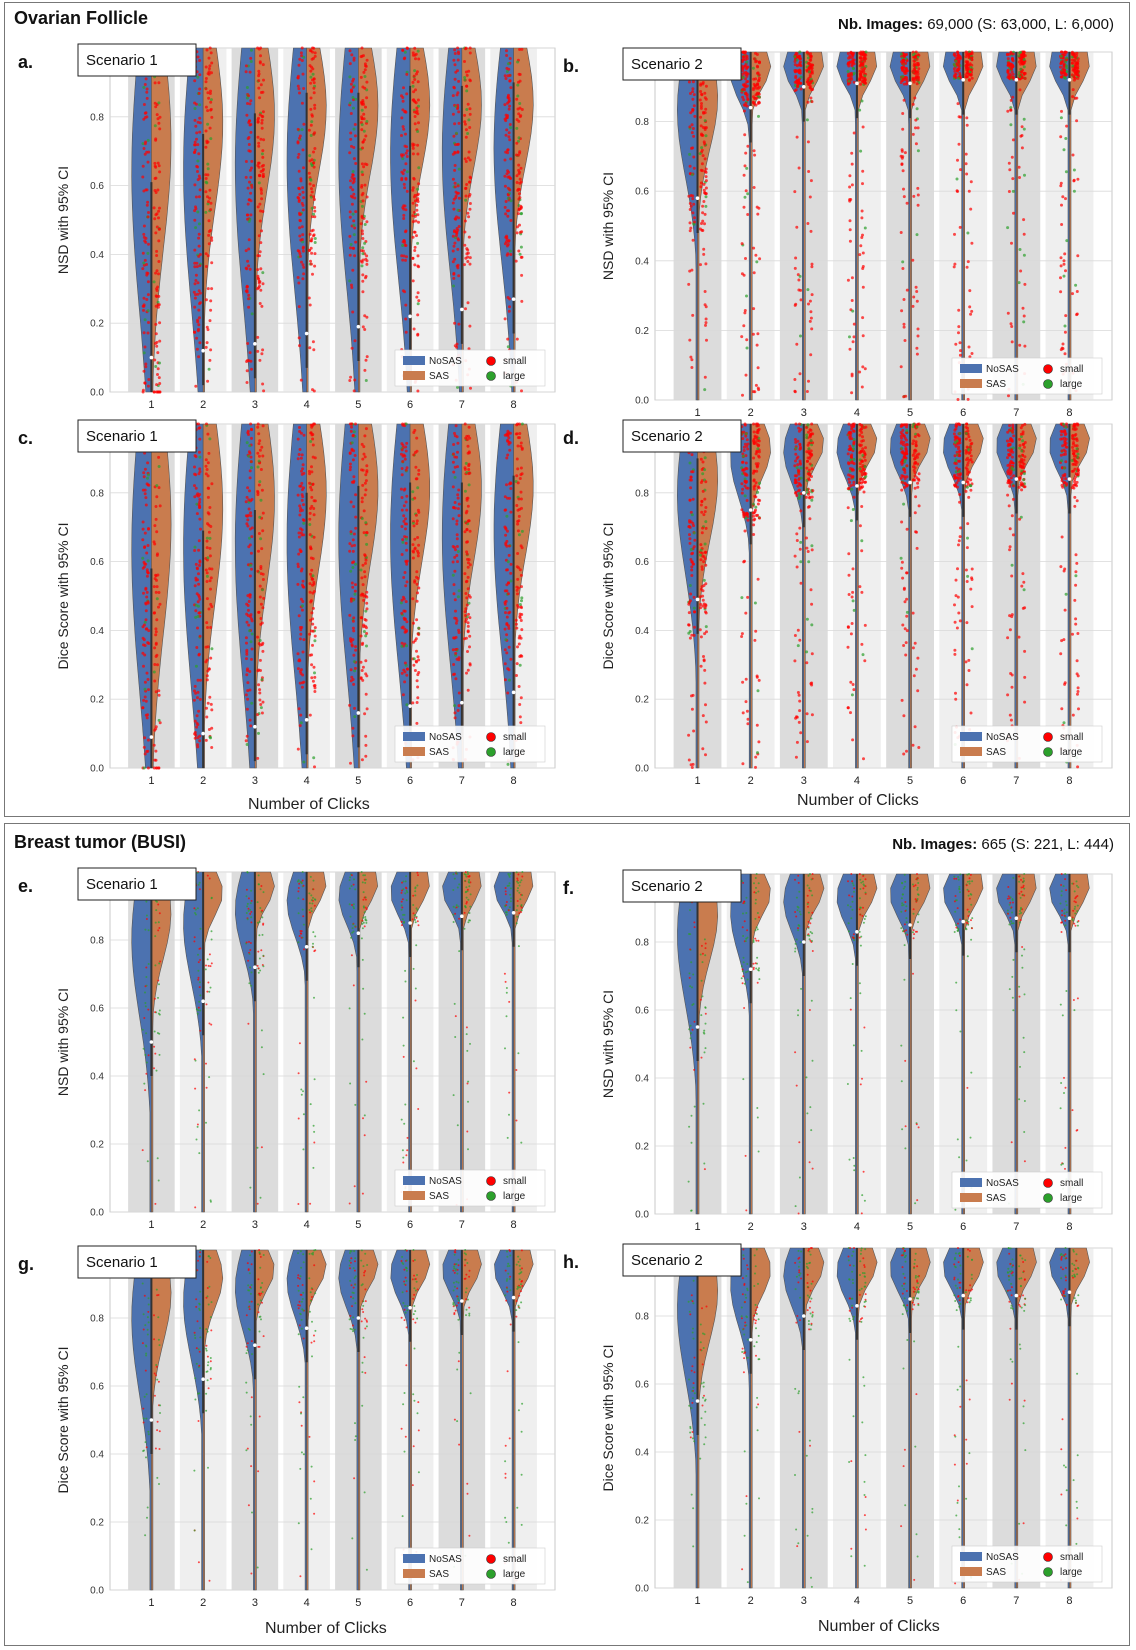 The width and height of the screenshot is (1136, 1650). I want to click on legend-dot-large, so click(491, 376).